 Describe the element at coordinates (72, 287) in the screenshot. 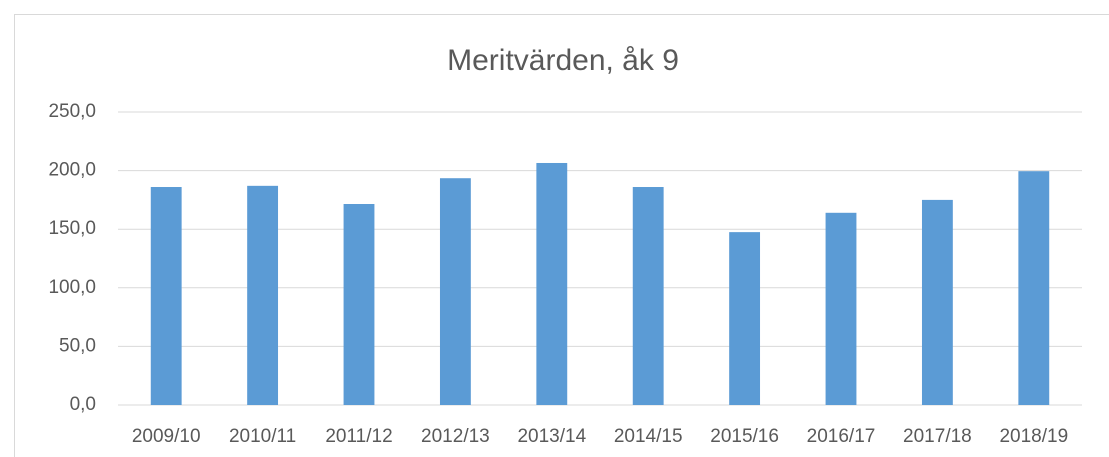

I see `y-tick-label: 100,0` at that location.